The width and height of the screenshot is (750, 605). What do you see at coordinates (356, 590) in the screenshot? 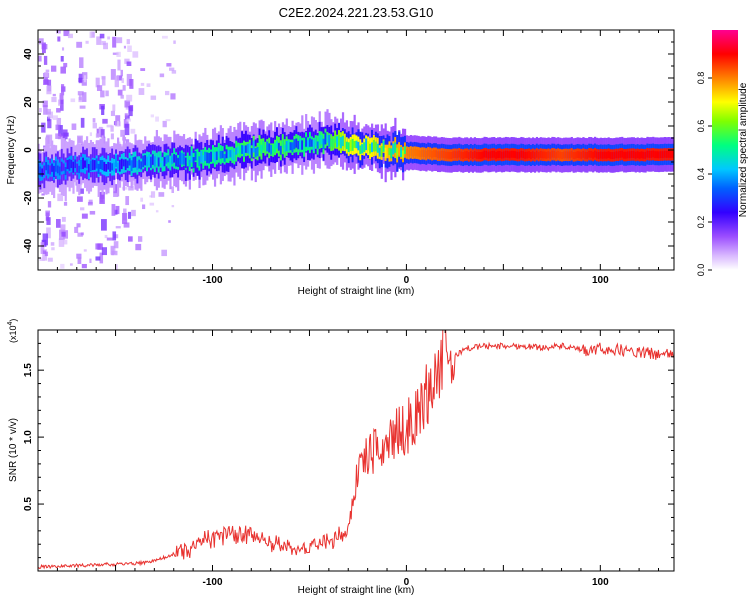
I see `snr-xlabel: Height of straight line (km)` at bounding box center [356, 590].